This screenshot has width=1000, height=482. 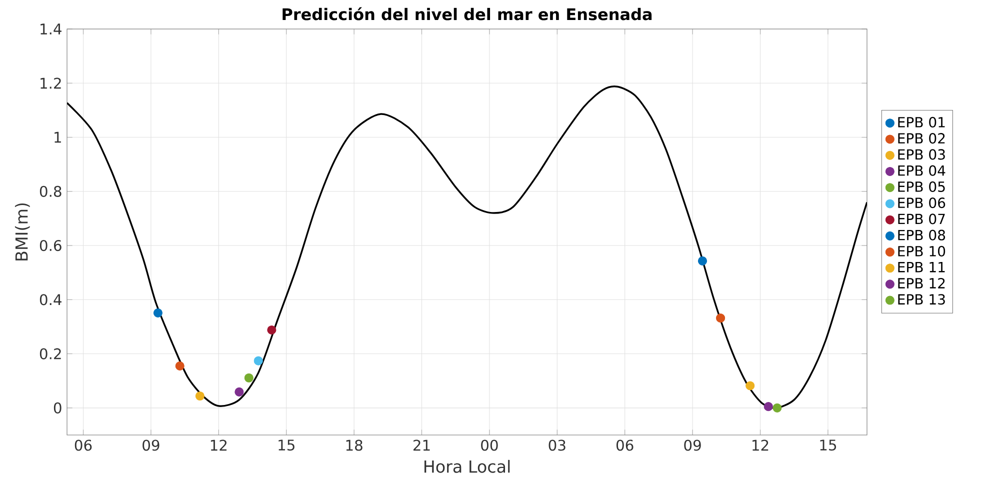 I want to click on legend-label: EPB 11, so click(x=921, y=267).